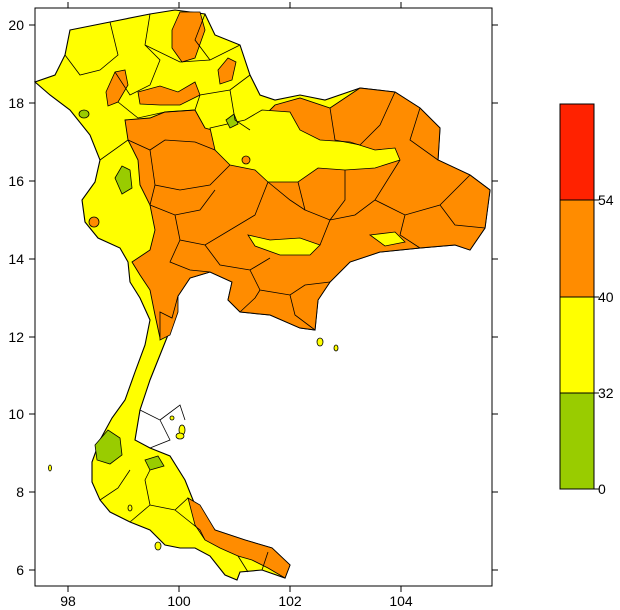 The width and height of the screenshot is (620, 610). Describe the element at coordinates (401, 601) in the screenshot. I see `x-tick-label-104: 104` at that location.